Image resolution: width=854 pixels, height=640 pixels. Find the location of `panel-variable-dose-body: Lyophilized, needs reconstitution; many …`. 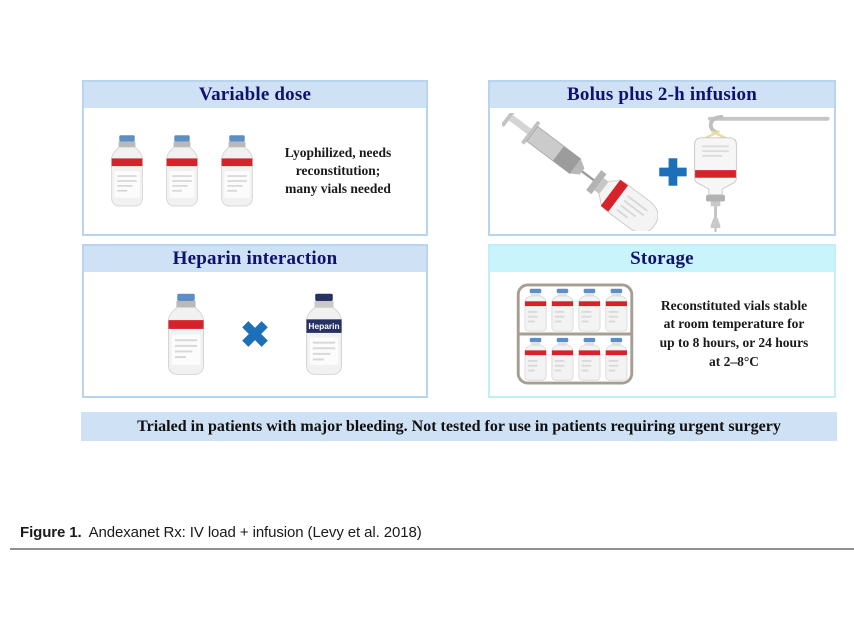

panel-variable-dose-body: Lyophilized, needs reconstitution; many … is located at coordinates (255, 171).